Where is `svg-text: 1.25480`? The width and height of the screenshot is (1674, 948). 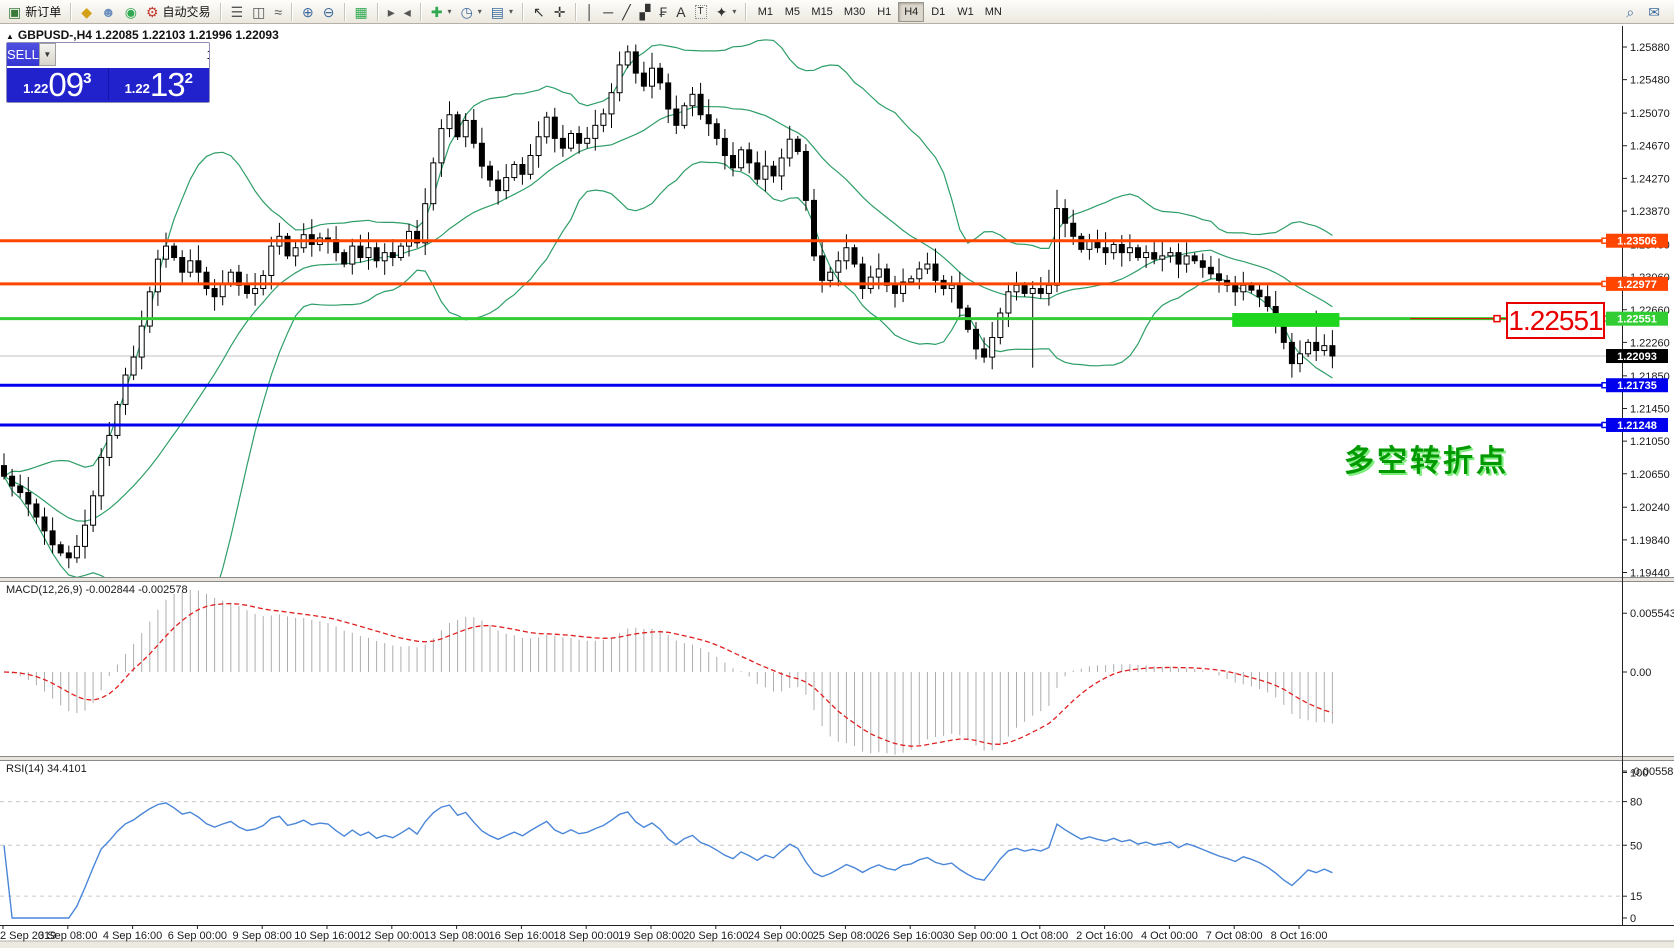
svg-text: 1.25480 is located at coordinates (1650, 81).